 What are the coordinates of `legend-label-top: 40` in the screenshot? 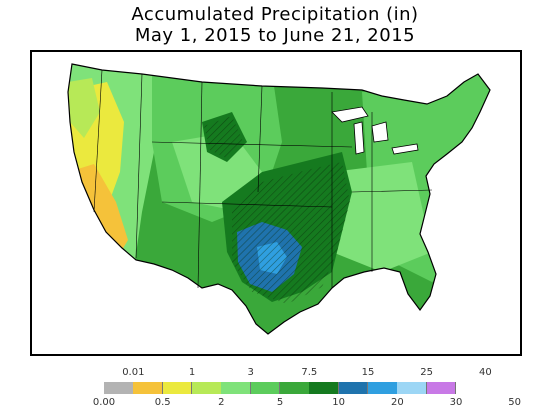 It's located at (485, 372).